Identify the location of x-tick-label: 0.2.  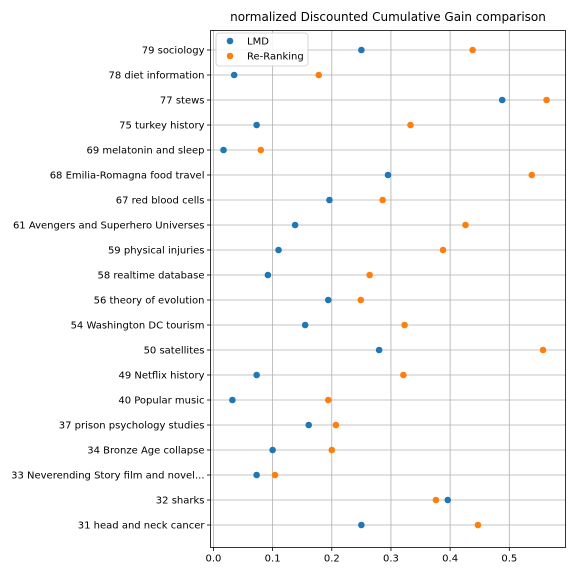
(332, 559).